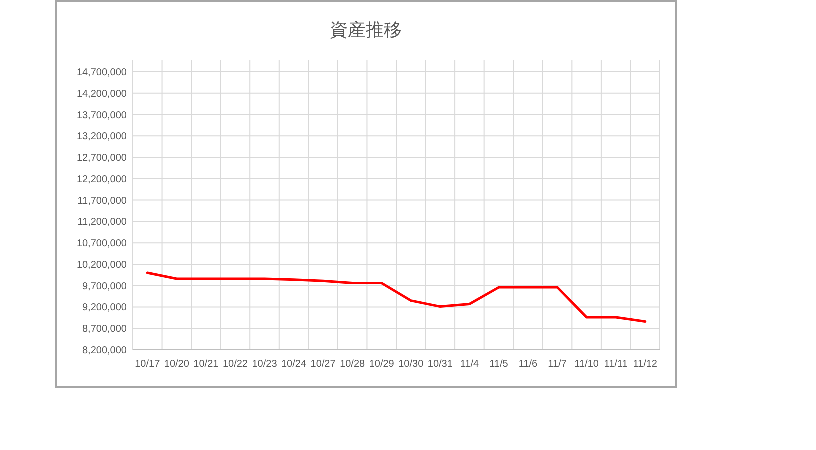 The height and width of the screenshot is (450, 816). Describe the element at coordinates (323, 364) in the screenshot. I see `x-tick-label: 10/27` at that location.